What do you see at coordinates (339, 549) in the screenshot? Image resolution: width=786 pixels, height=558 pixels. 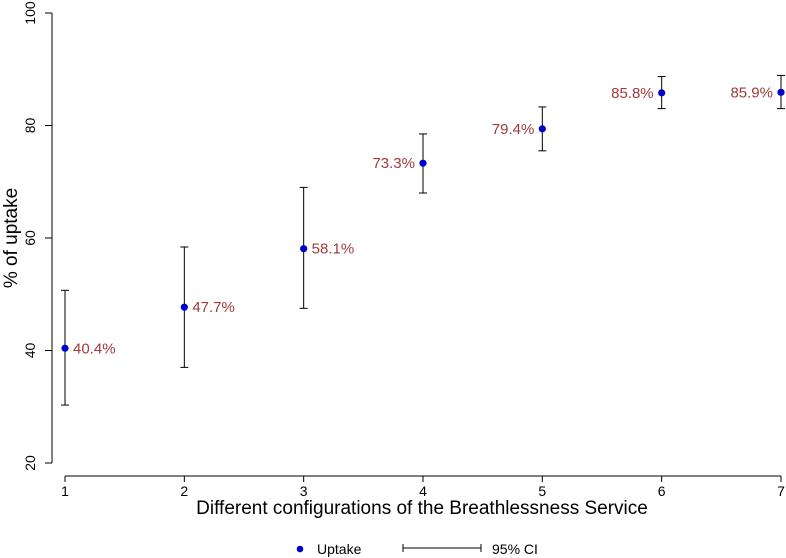 I see `legend-point-label: Uptake` at bounding box center [339, 549].